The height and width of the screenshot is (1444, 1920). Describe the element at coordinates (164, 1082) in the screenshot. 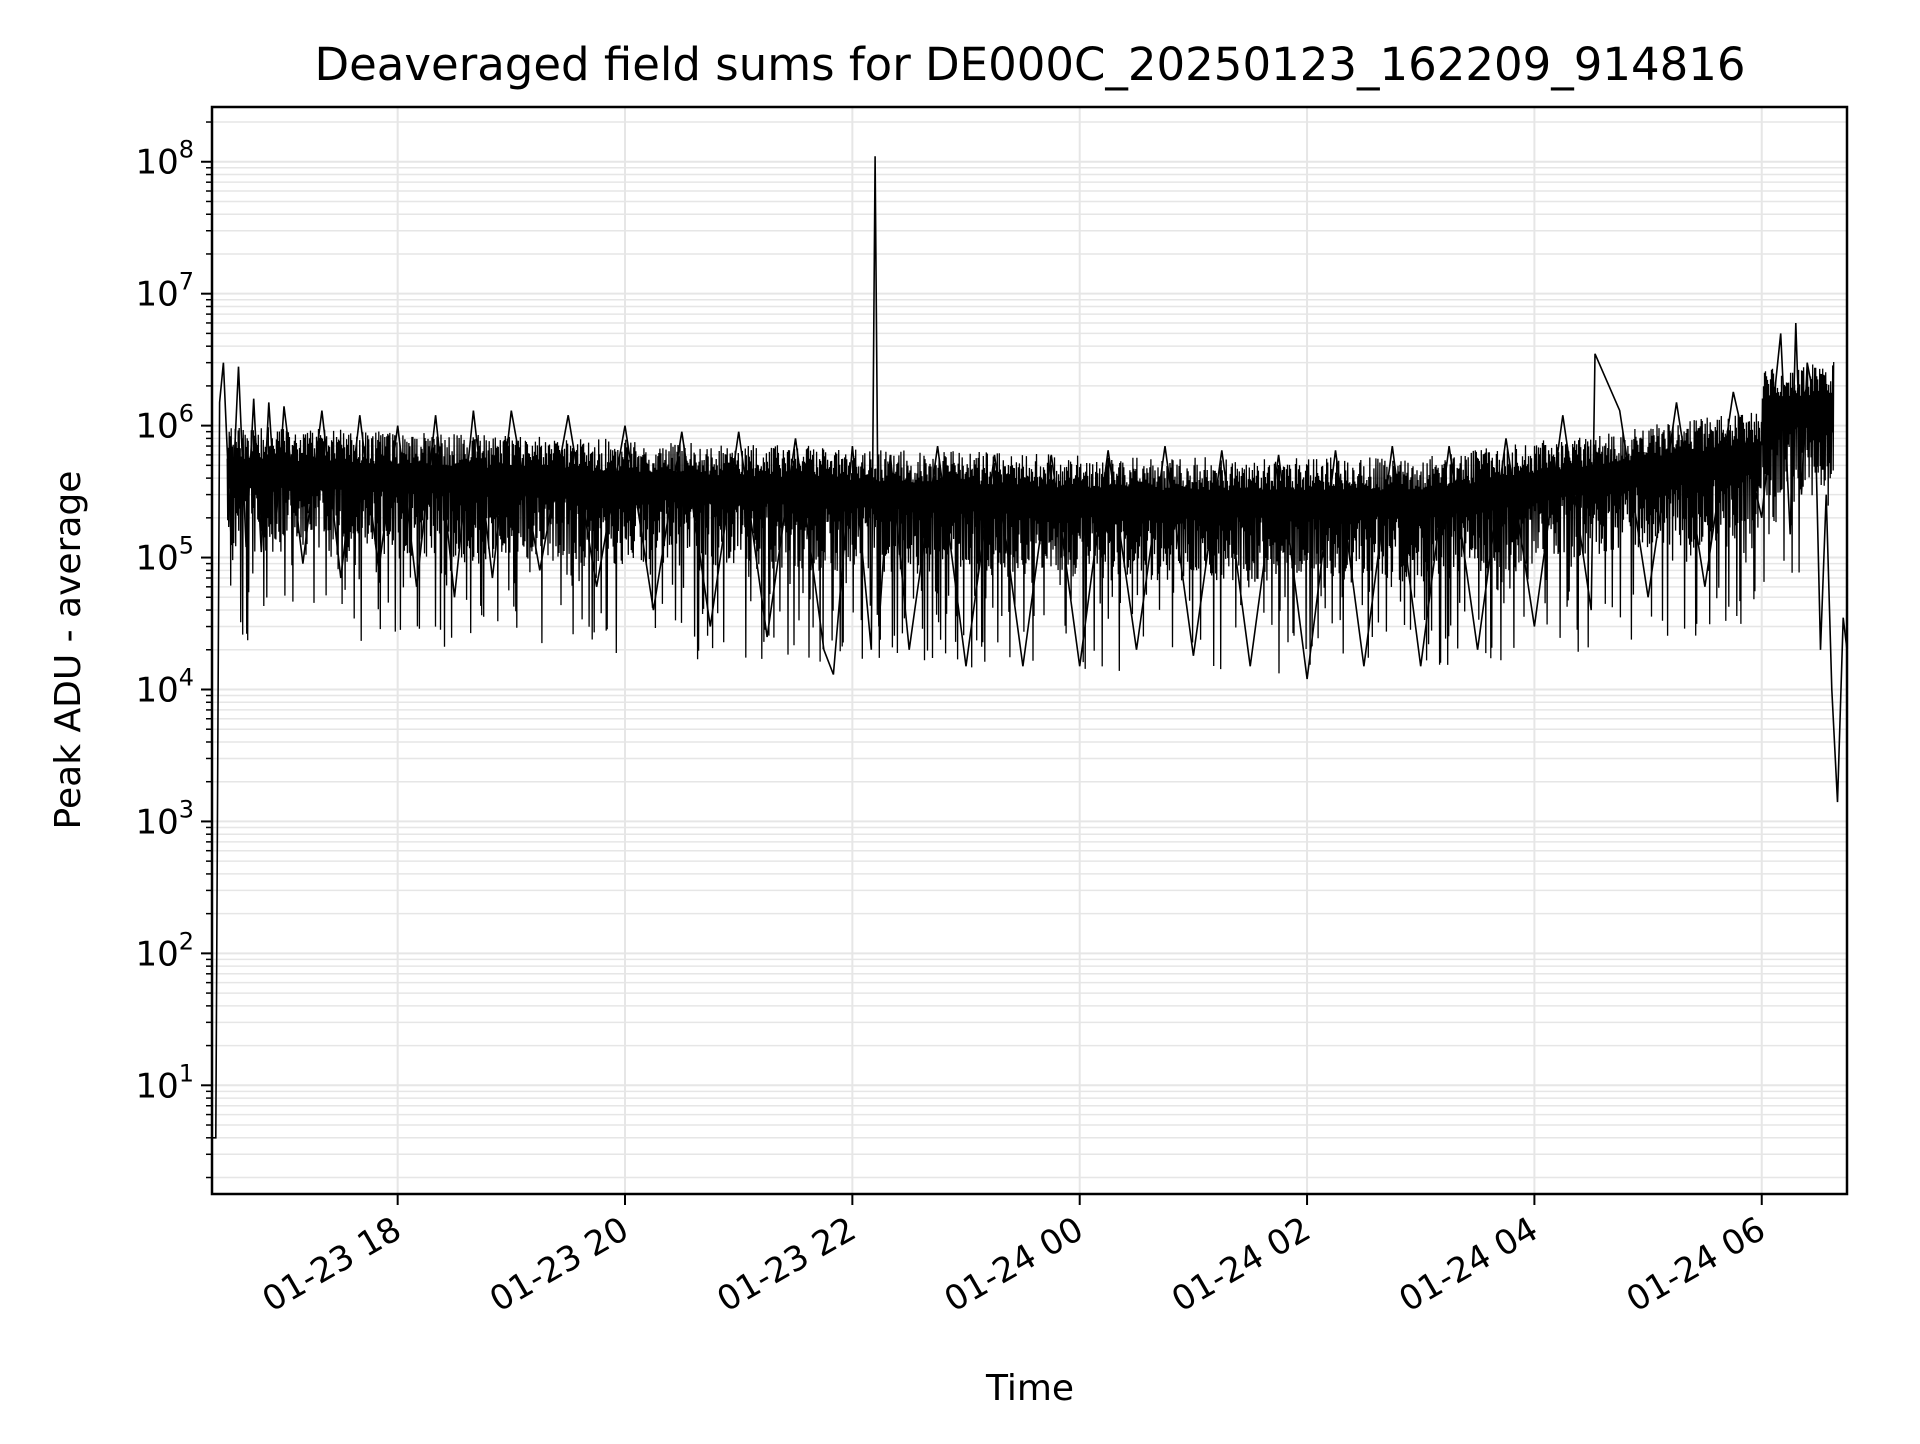

I see `y-tick-label: 10¹` at that location.